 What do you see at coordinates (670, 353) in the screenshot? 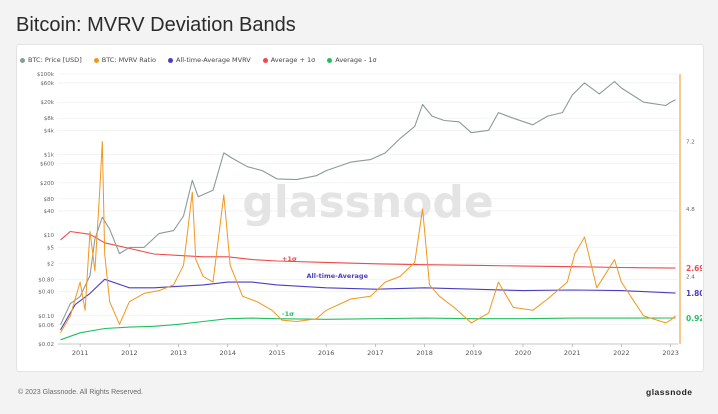
I see `x-tick-label: 2023` at bounding box center [670, 353].